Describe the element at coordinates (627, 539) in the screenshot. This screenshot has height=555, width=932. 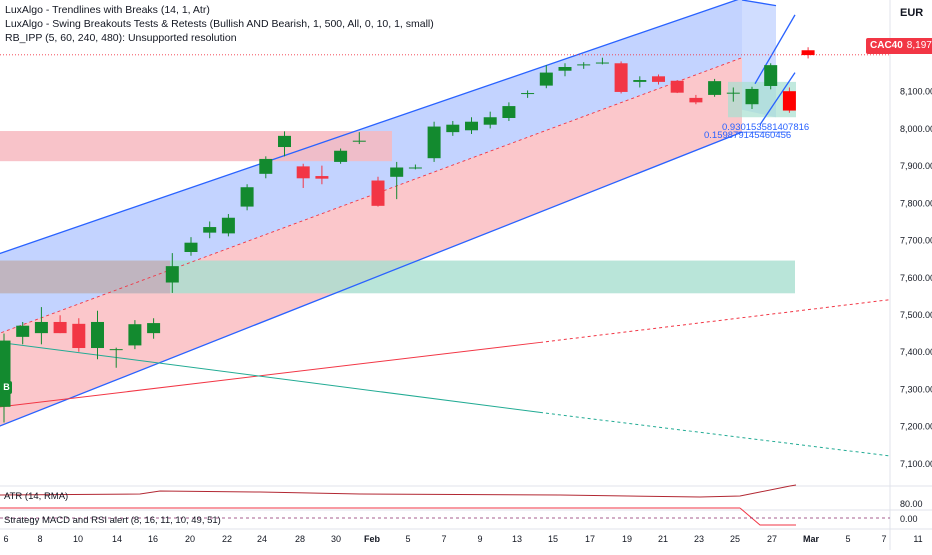
I see `time-tick-label: 19` at that location.